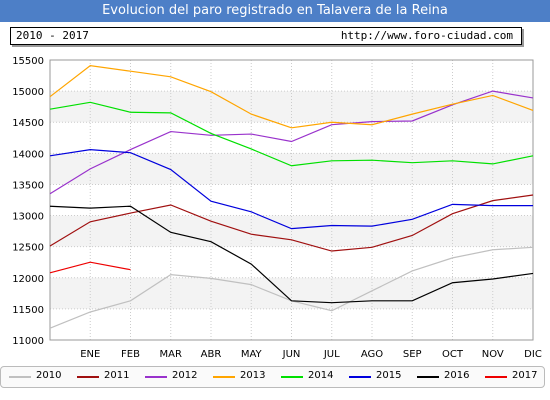  Describe the element at coordinates (331, 354) in the screenshot. I see `x-tick-label: JUL` at that location.